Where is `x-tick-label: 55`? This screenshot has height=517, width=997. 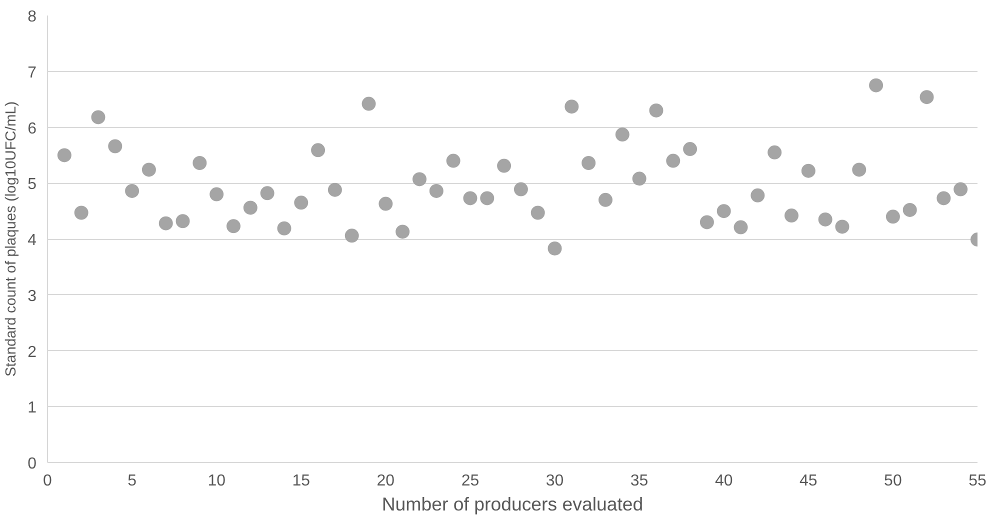
x-tick-label: 55 is located at coordinates (977, 481).